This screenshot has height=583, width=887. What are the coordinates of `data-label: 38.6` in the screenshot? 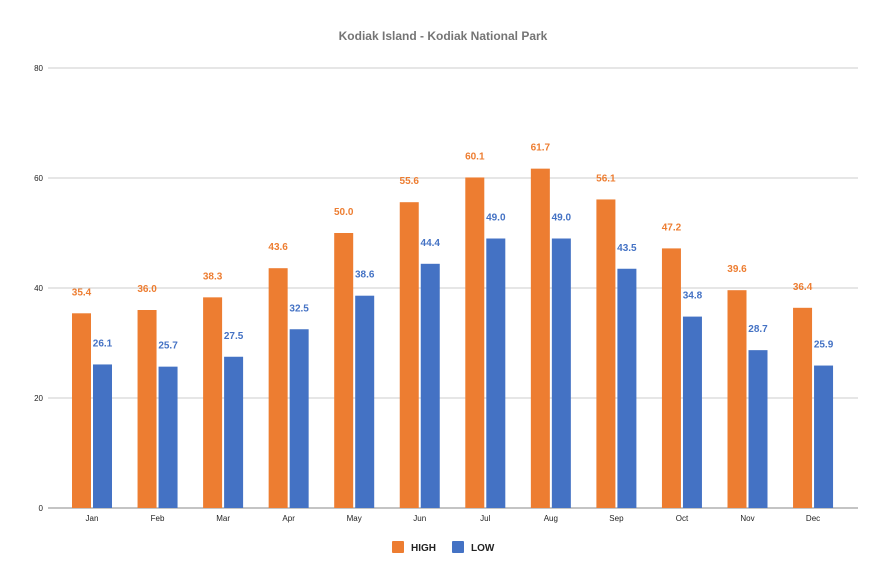 It's located at (365, 275).